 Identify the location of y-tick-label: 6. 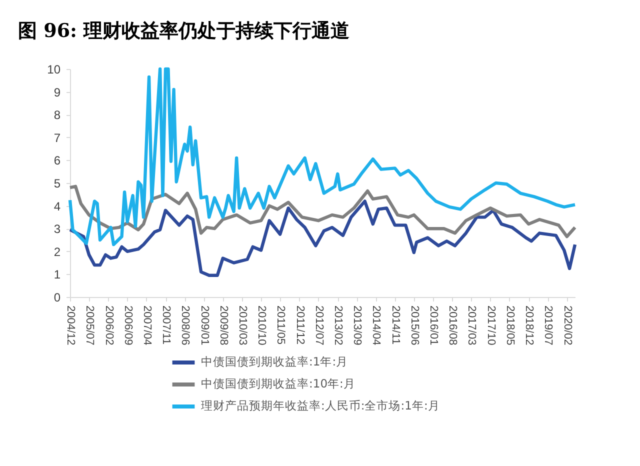
(57, 161).